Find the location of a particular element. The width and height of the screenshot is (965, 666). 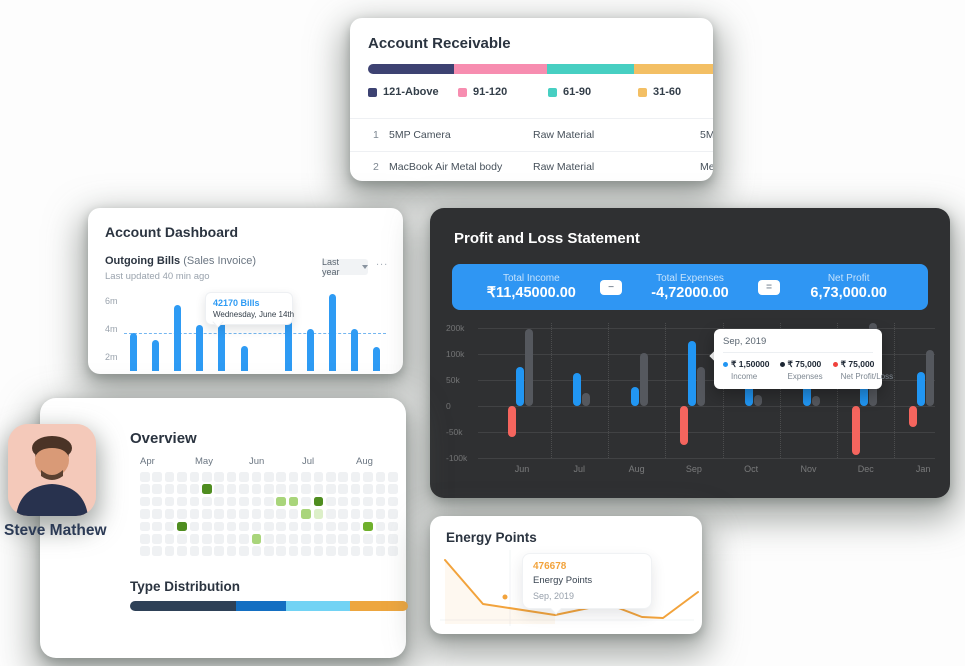

legend-item-91-120: 91-120 is located at coordinates (503, 92).